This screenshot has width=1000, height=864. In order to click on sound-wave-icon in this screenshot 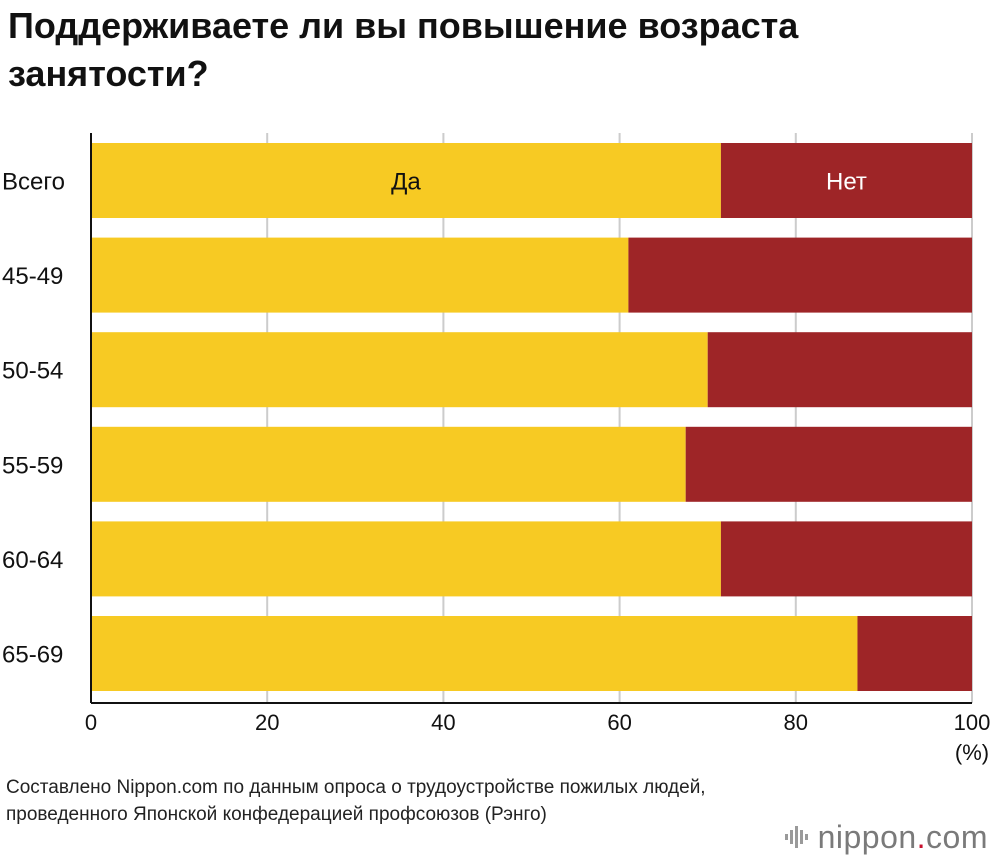, I will do `click(796, 837)`.